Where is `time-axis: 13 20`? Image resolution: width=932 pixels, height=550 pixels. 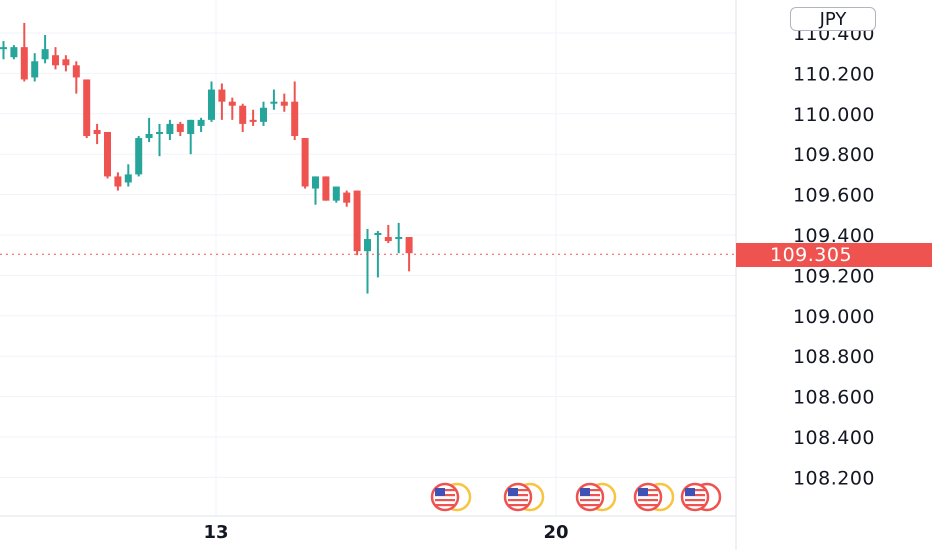
time-axis: 13 20 is located at coordinates (385, 532).